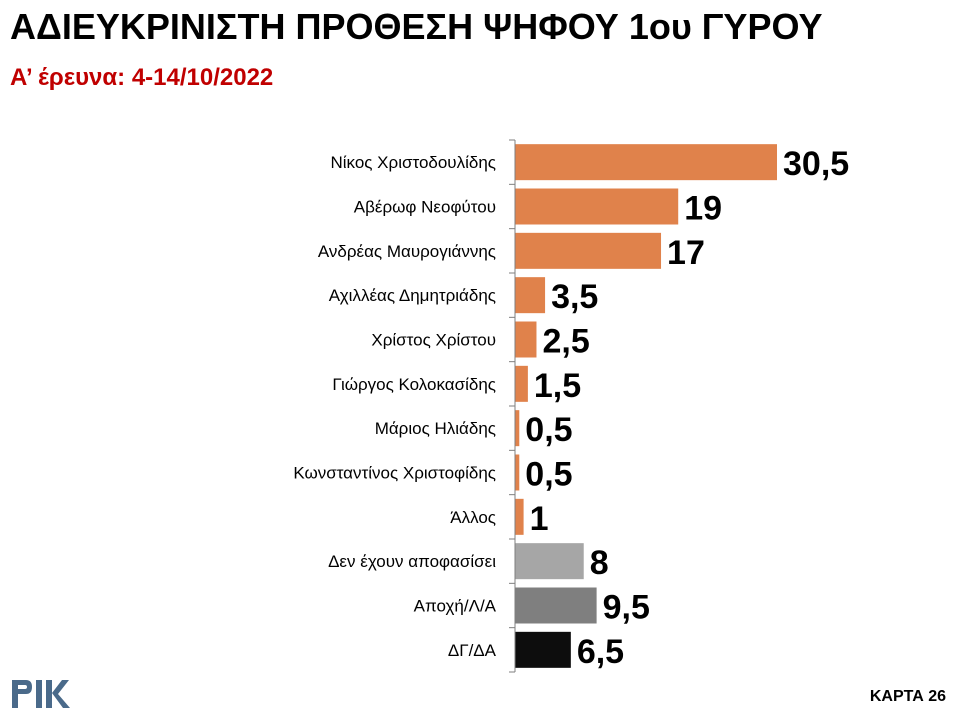  Describe the element at coordinates (425, 207) in the screenshot. I see `category-label: Αβέρωφ Νεοφύτου` at that location.